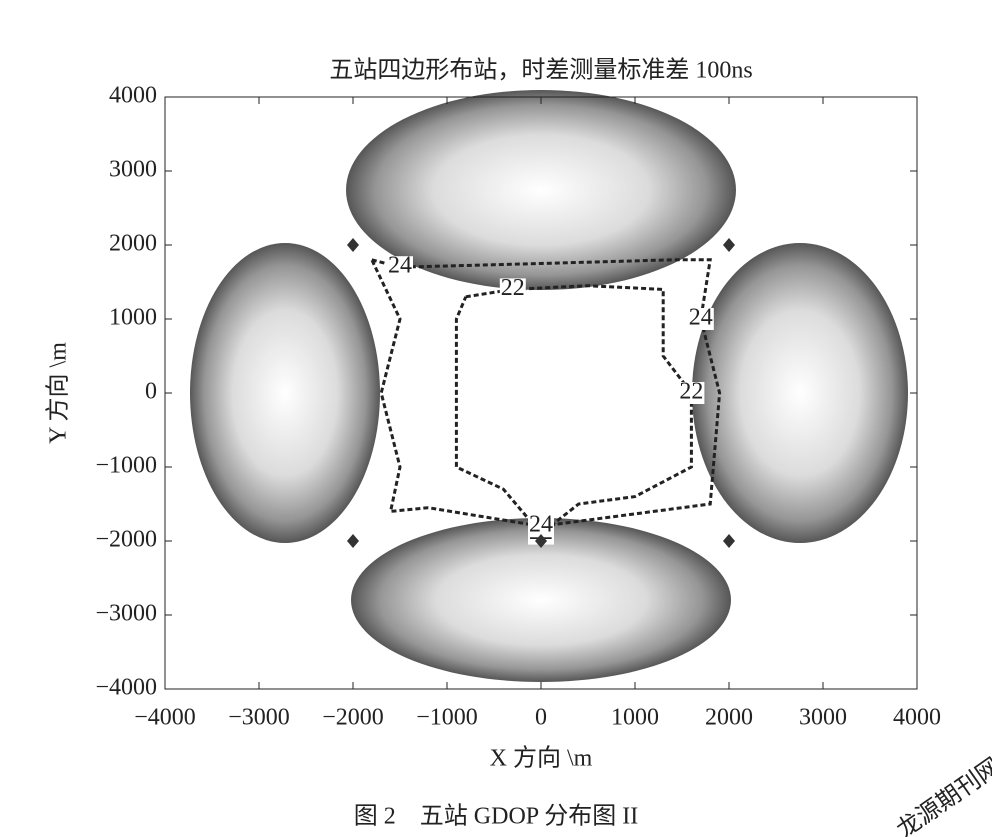 Image resolution: width=992 pixels, height=837 pixels. Describe the element at coordinates (540, 70) in the screenshot. I see `chart-title: 五站四边形布站，时差测量标准差 100ns` at that location.